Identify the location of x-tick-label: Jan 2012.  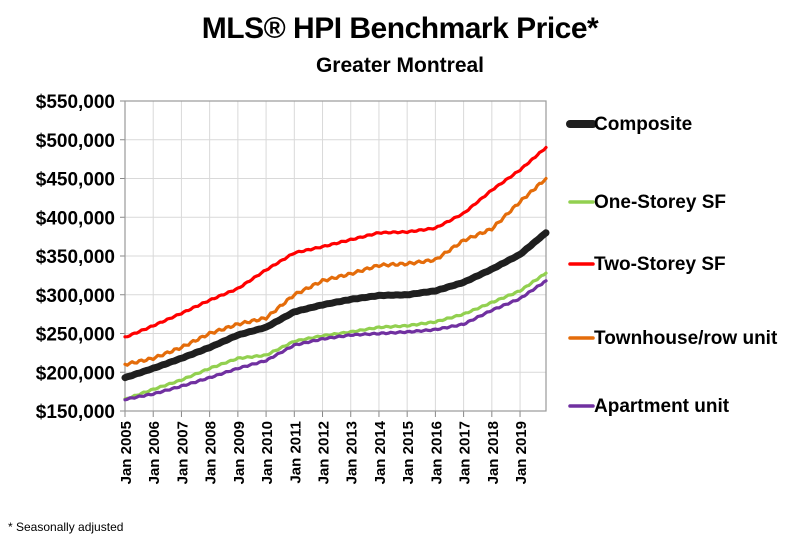
(324, 452).